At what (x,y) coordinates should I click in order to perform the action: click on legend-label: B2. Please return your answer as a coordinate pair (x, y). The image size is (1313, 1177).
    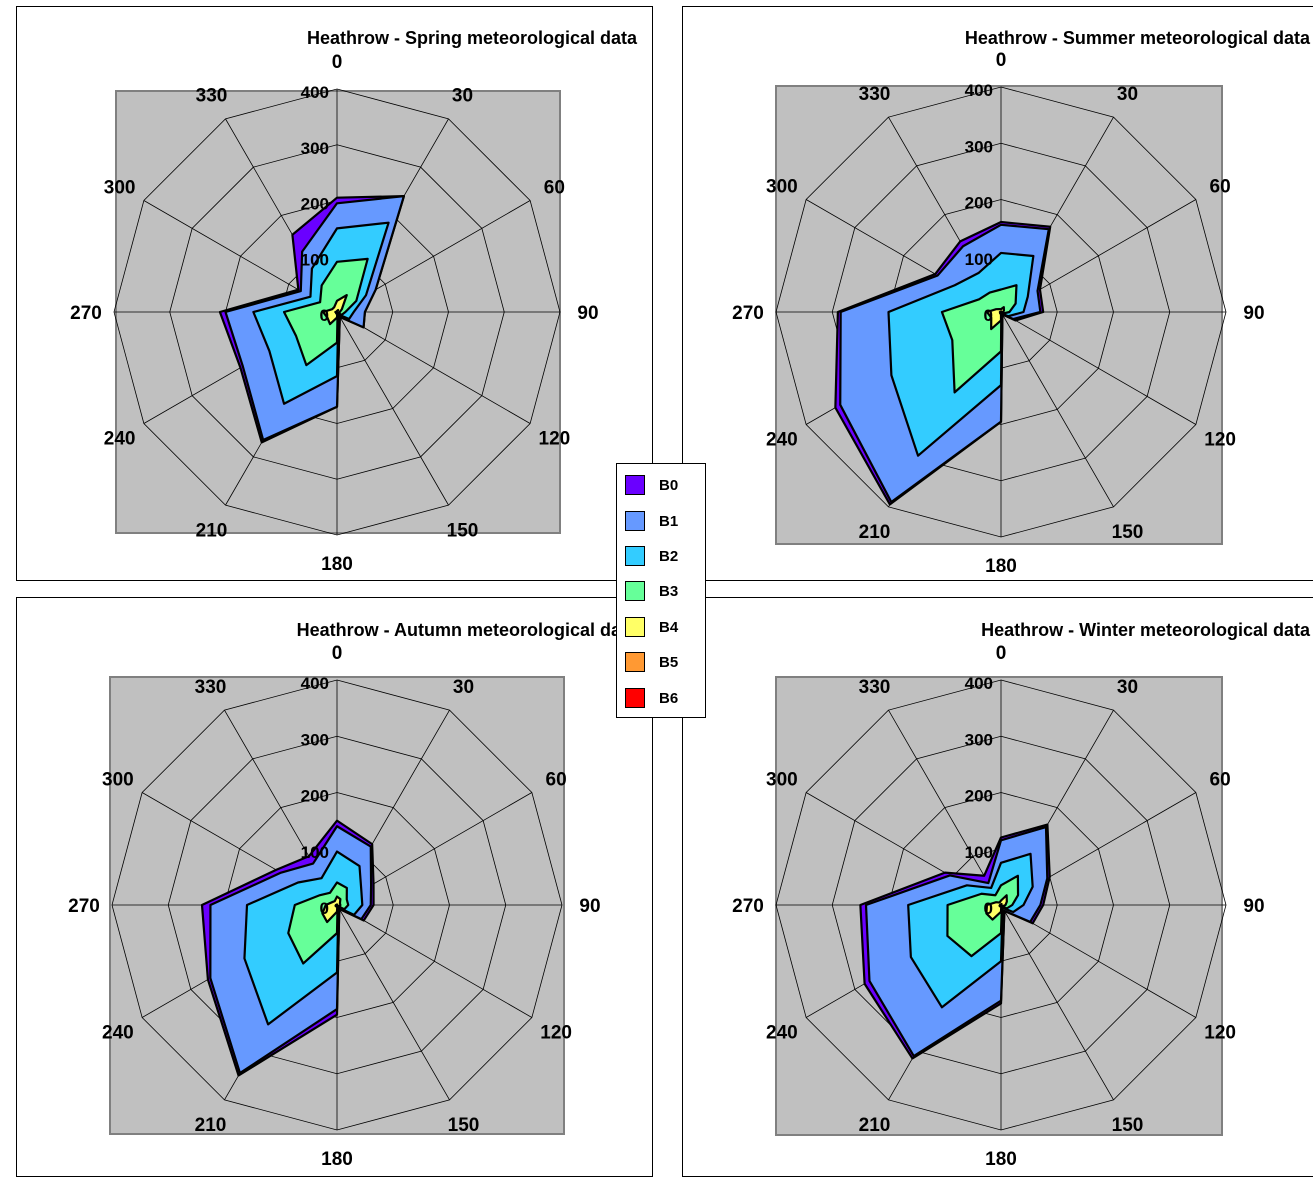
    Looking at the image, I should click on (669, 556).